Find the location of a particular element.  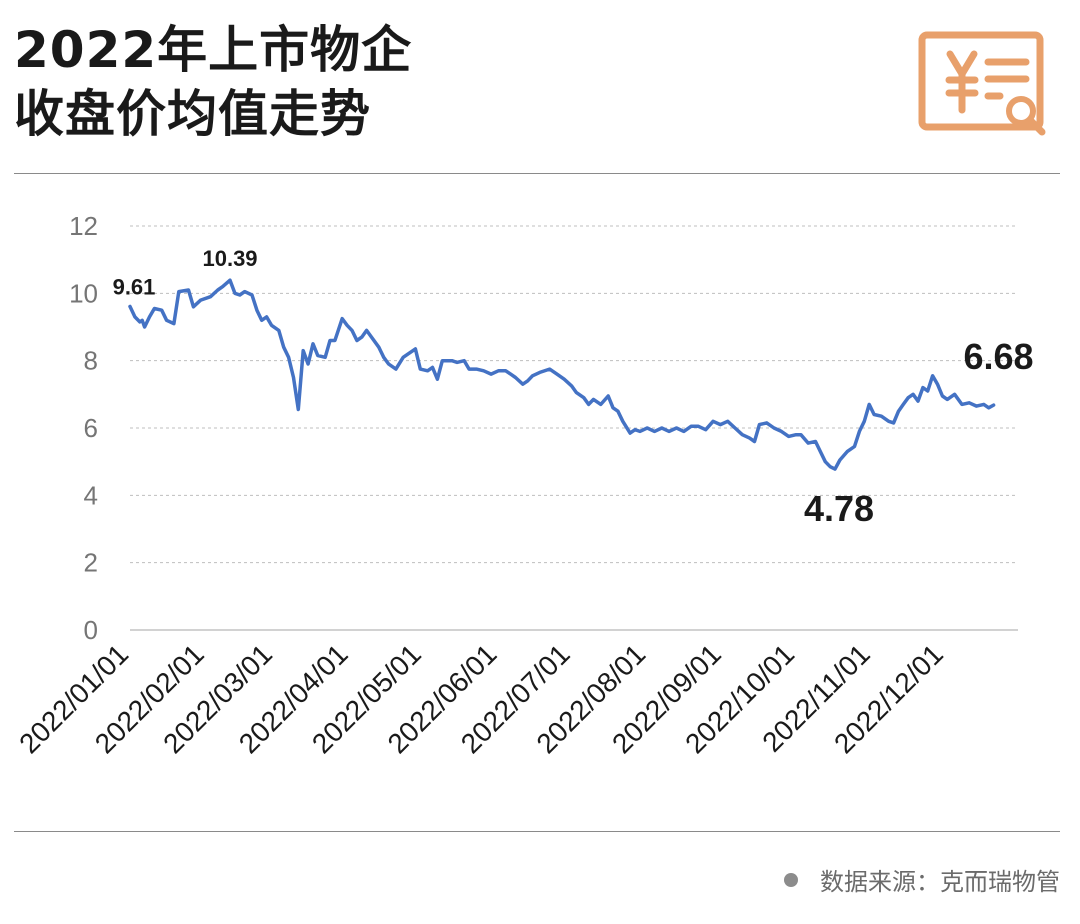

title-line-1: 2022年上市物企 is located at coordinates (213, 50).